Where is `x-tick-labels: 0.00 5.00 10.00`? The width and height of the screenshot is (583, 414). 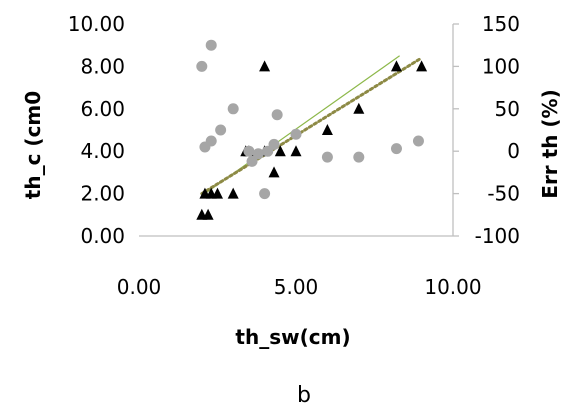
x-tick-labels: 0.00 5.00 10.00 is located at coordinates (299, 287).